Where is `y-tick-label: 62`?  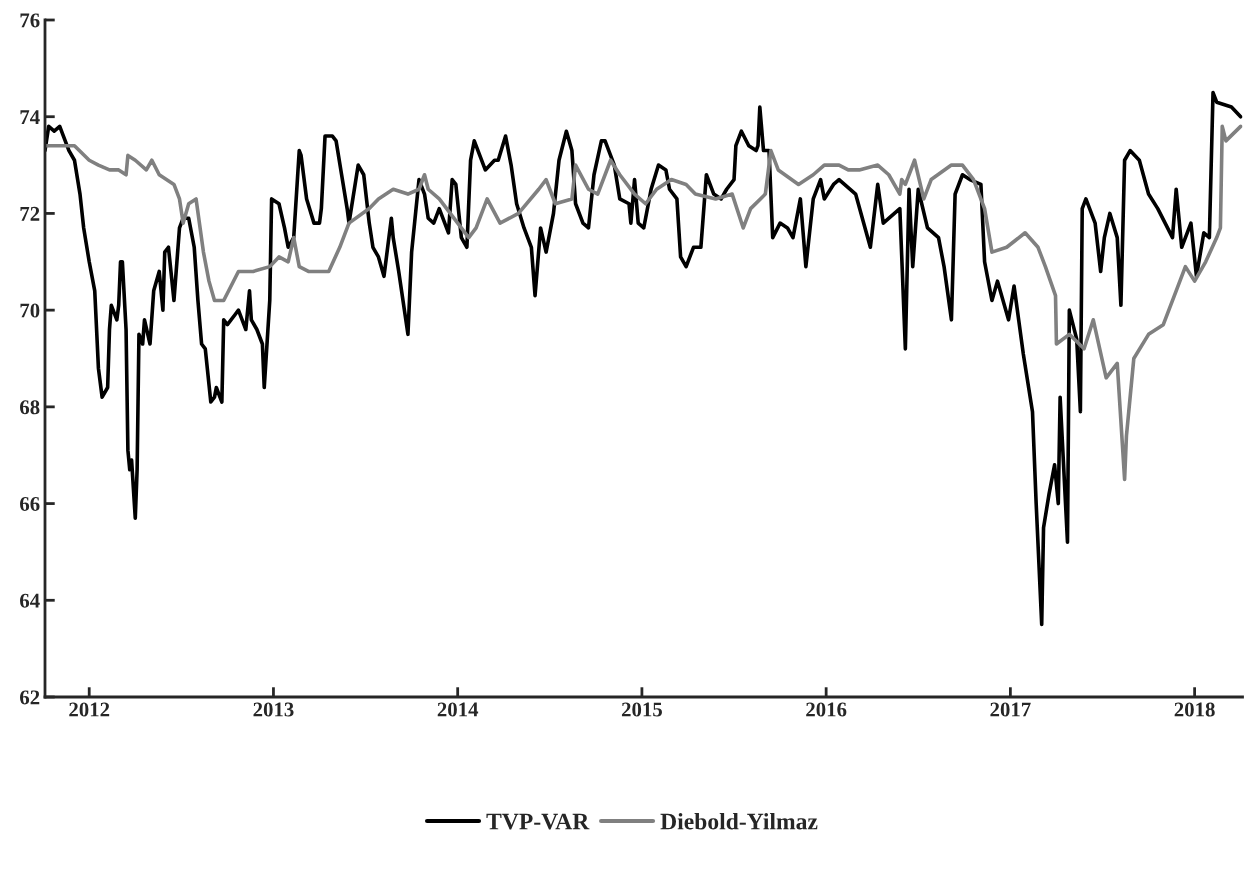
y-tick-label: 62 is located at coordinates (30, 697).